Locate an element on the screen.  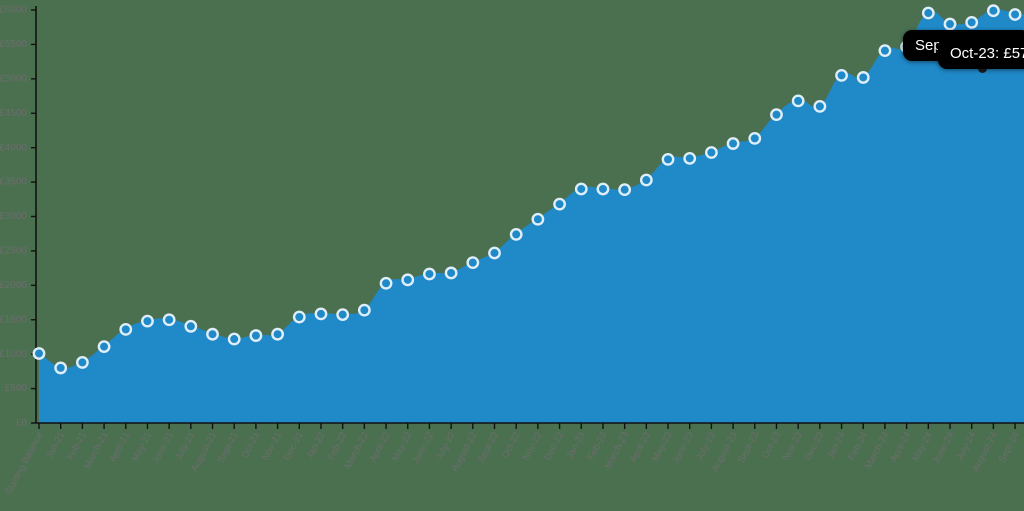
y-tick-label: £6000 is located at coordinates (13, 10).